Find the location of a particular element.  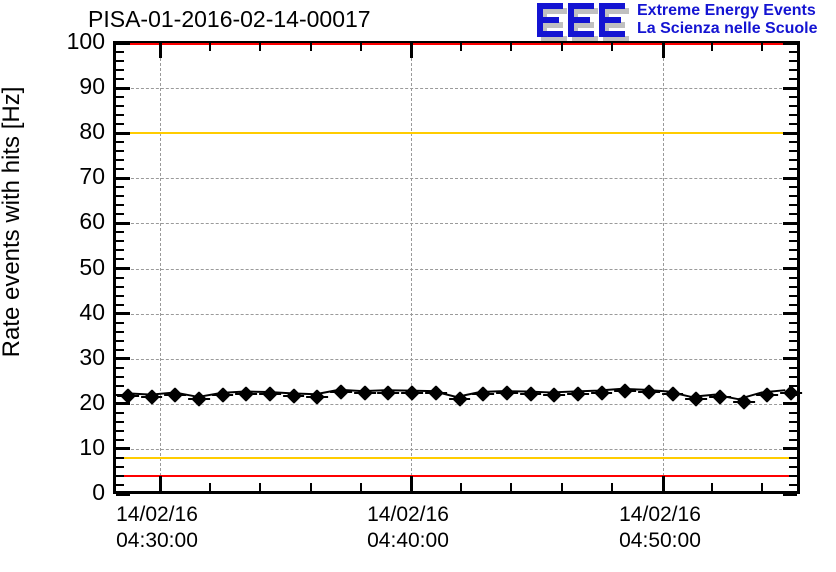

y-axis-tick-label: 80 is located at coordinates (92, 131).